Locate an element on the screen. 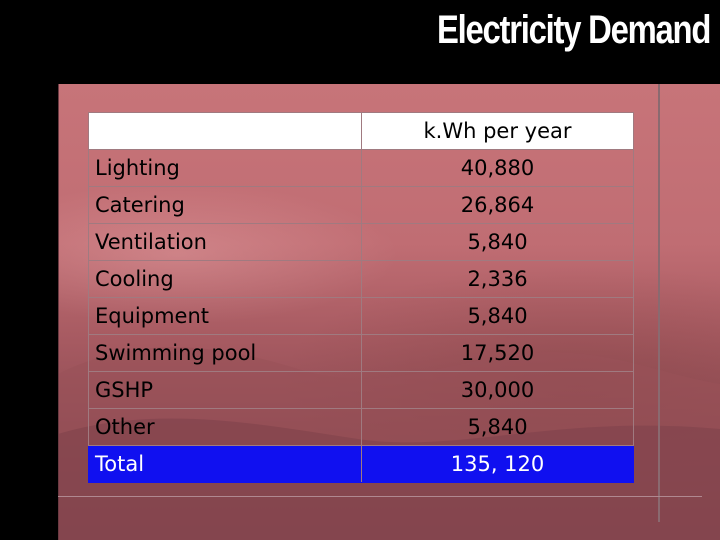 The height and width of the screenshot is (540, 720). header-label-cell is located at coordinates (225, 131).